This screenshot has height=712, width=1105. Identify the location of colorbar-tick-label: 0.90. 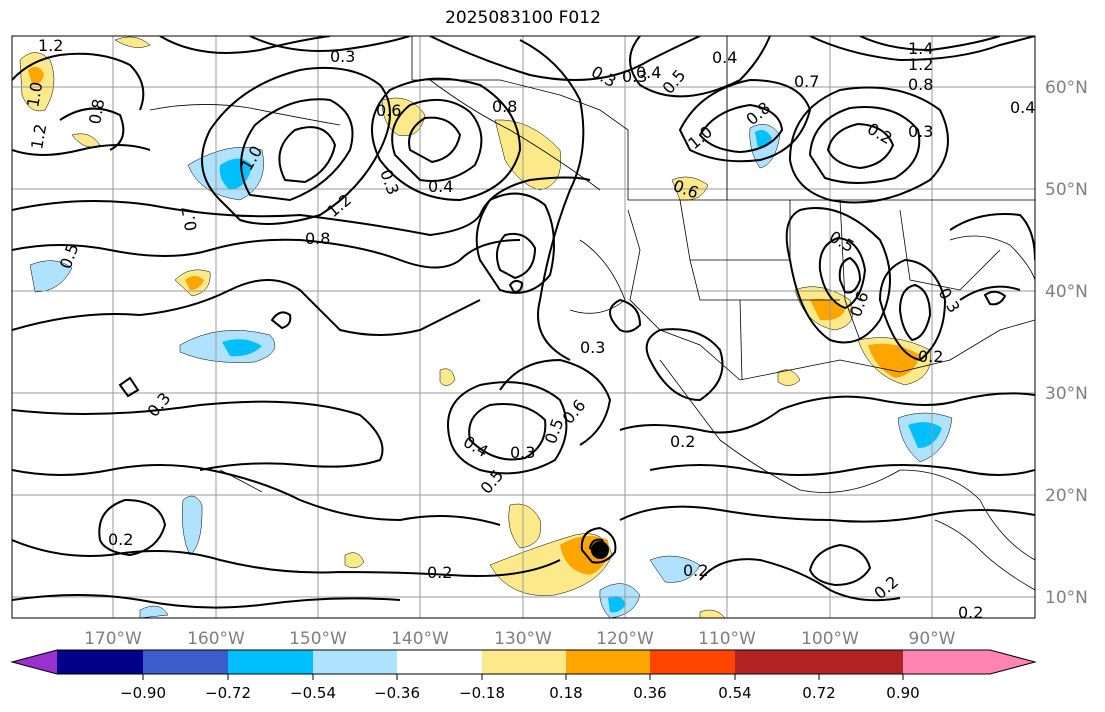
(902, 693).